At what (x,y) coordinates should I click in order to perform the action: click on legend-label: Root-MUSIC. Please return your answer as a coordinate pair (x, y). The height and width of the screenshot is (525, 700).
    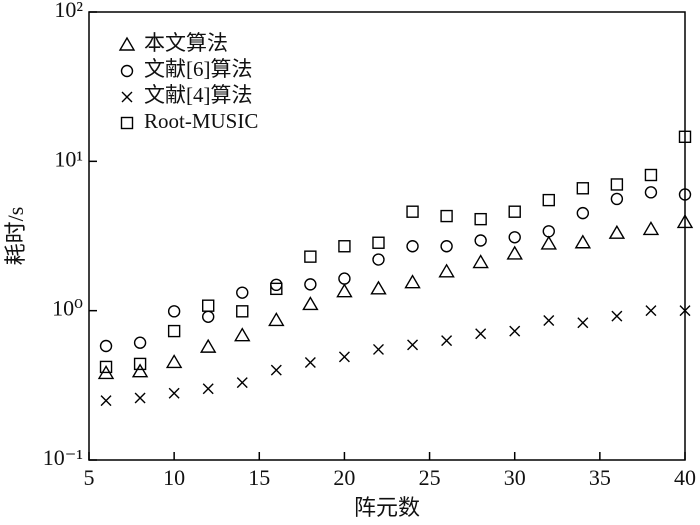
    Looking at the image, I should click on (201, 121).